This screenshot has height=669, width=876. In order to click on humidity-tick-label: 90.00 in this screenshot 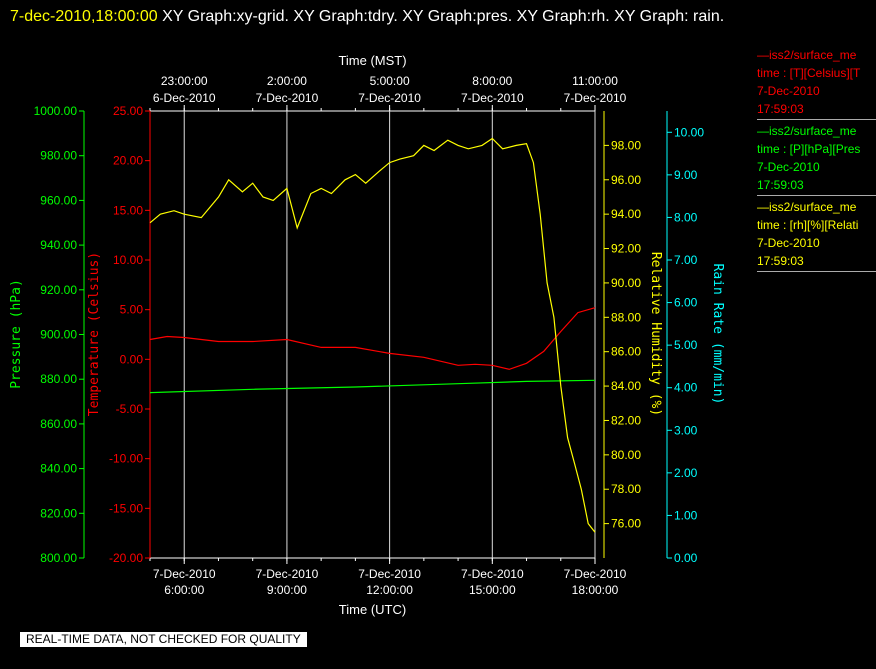, I will do `click(626, 283)`.